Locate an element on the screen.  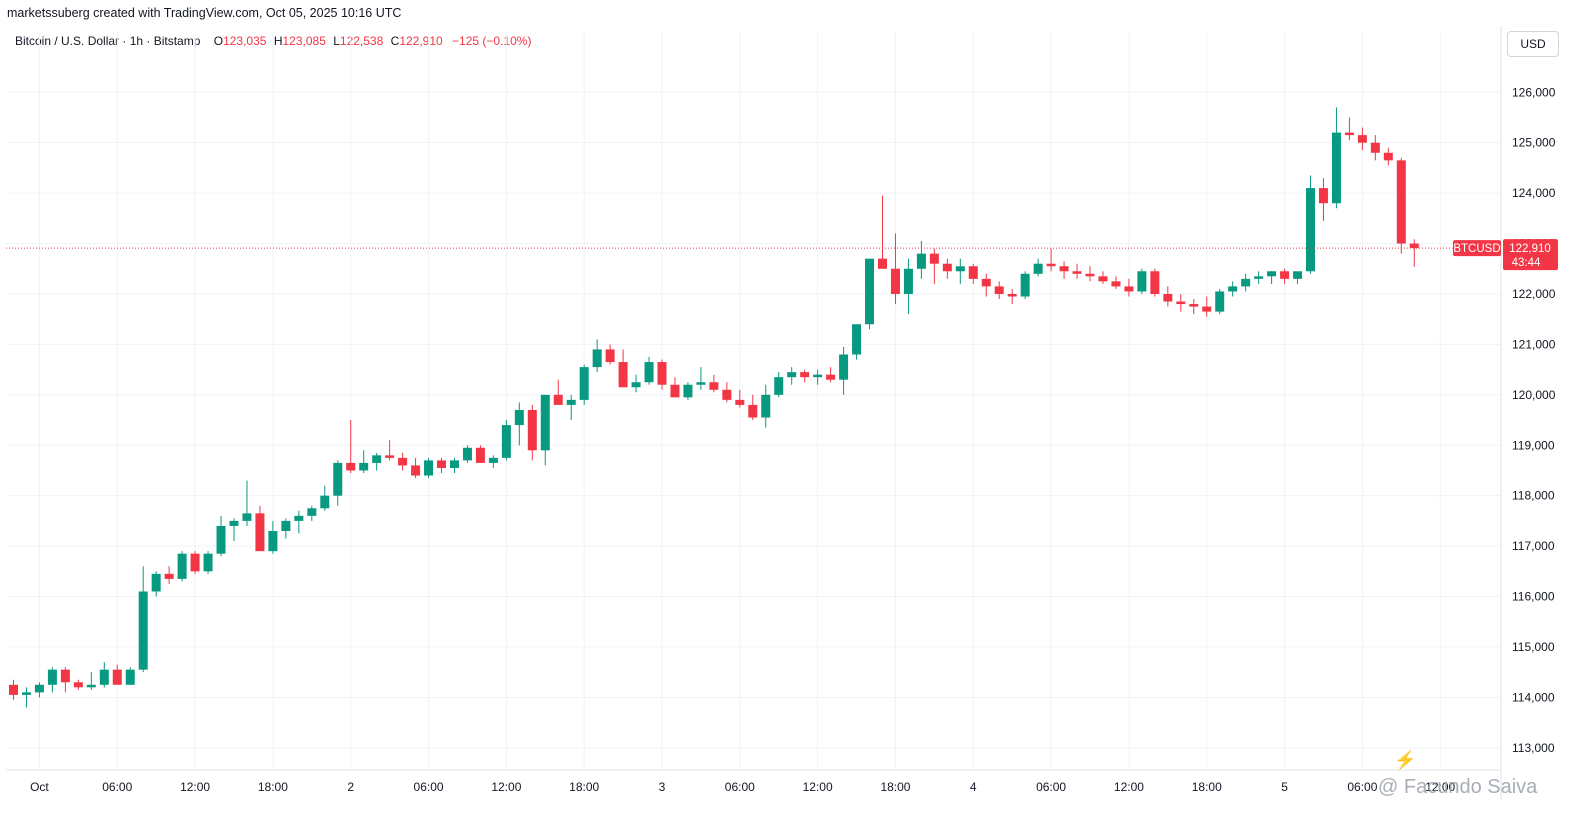
symbol-tag-label: BTCUSD is located at coordinates (1476, 249).